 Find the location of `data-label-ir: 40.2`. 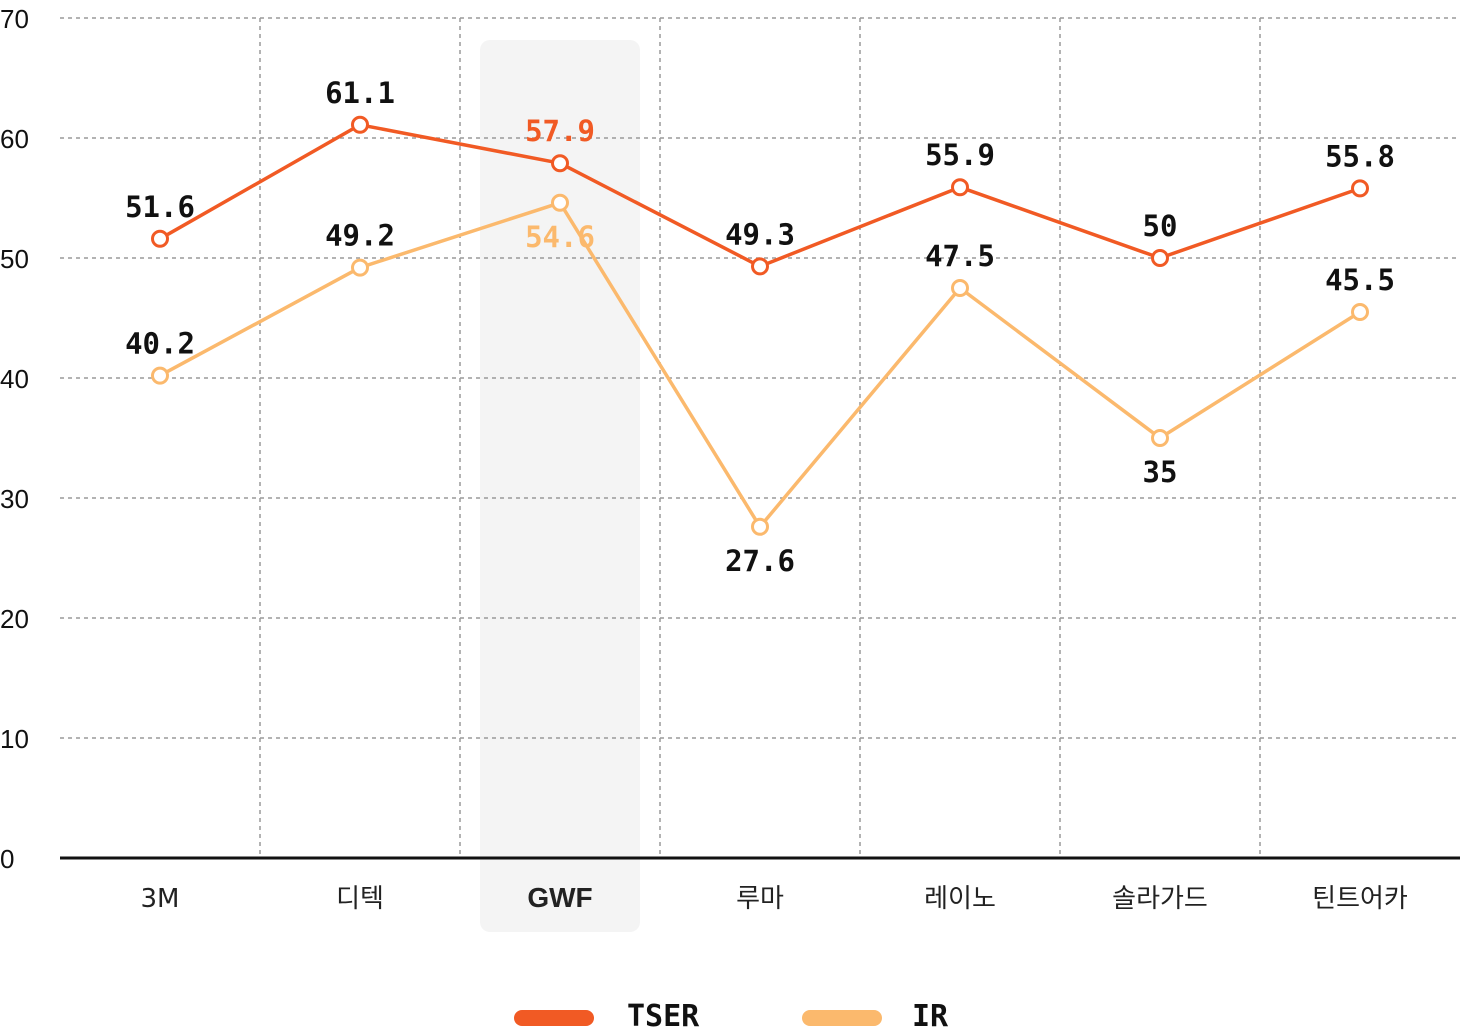

data-label-ir: 40.2 is located at coordinates (160, 344).